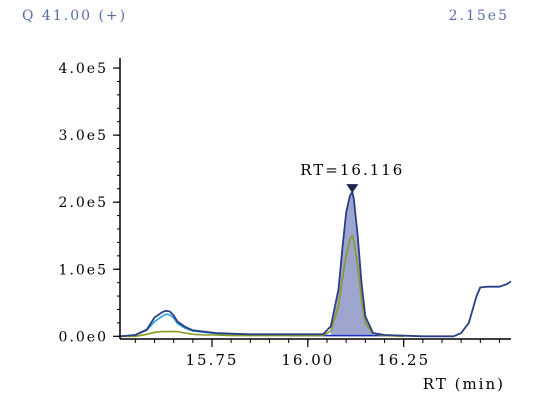  What do you see at coordinates (403, 360) in the screenshot?
I see `x-tick-label: 16.25` at bounding box center [403, 360].